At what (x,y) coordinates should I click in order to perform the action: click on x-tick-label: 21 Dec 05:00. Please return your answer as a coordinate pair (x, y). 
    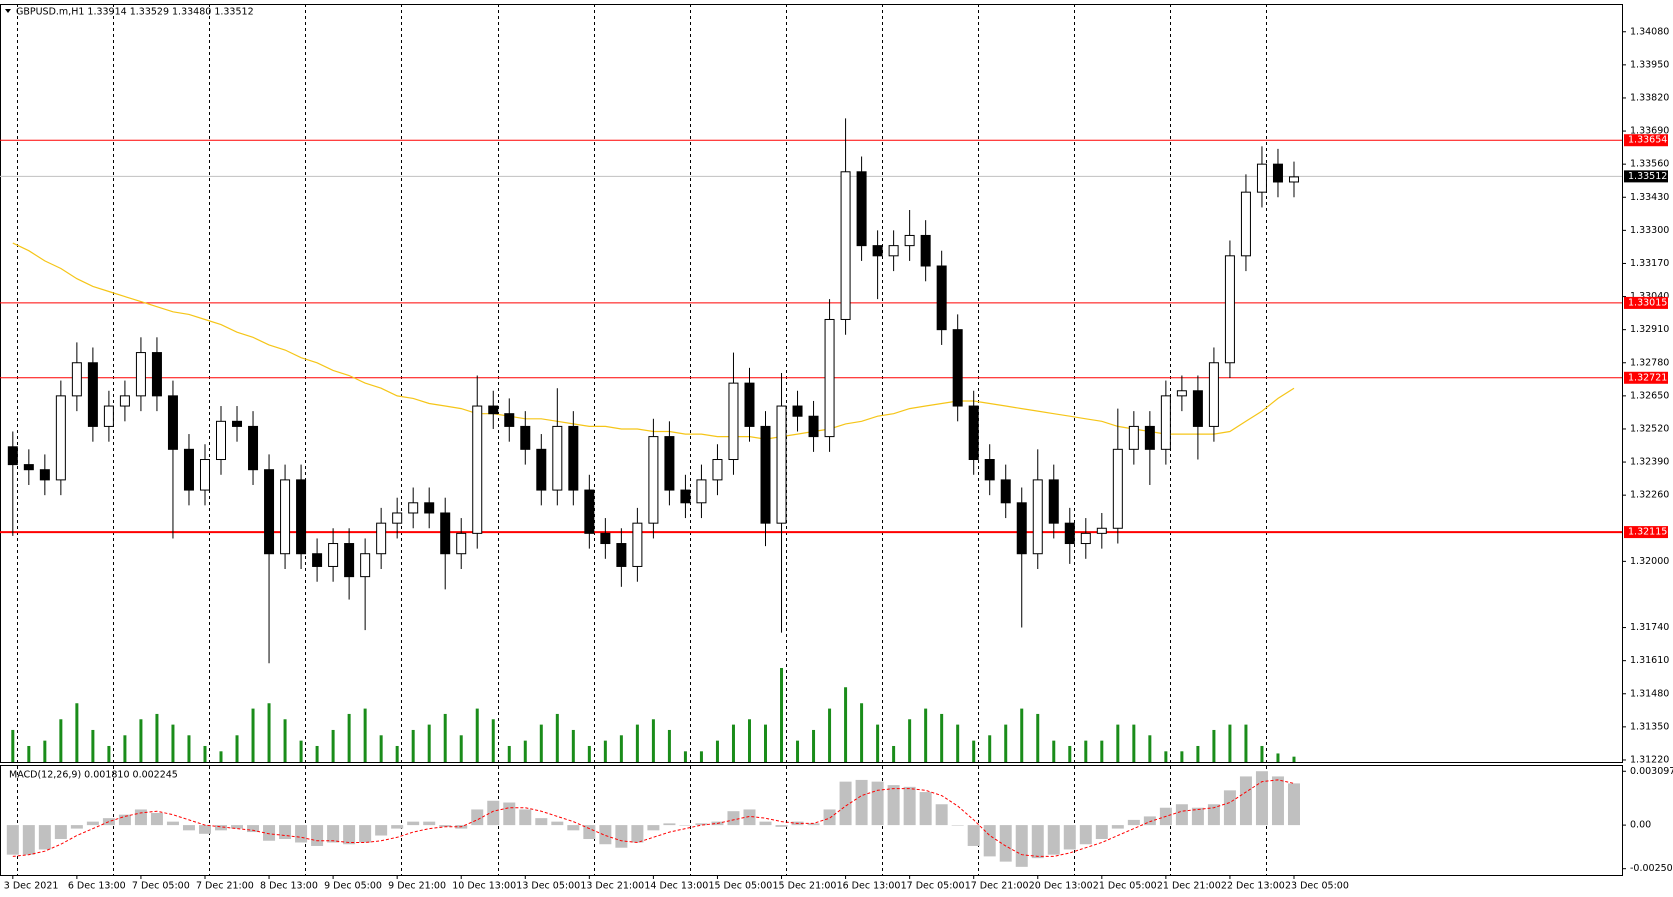
    Looking at the image, I should click on (1125, 886).